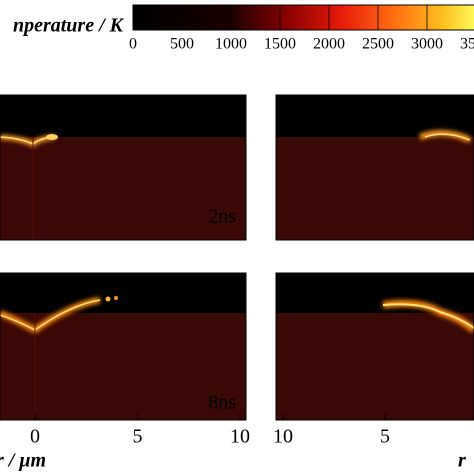 The image size is (474, 474). I want to click on axis-title: r, so click(462, 461).